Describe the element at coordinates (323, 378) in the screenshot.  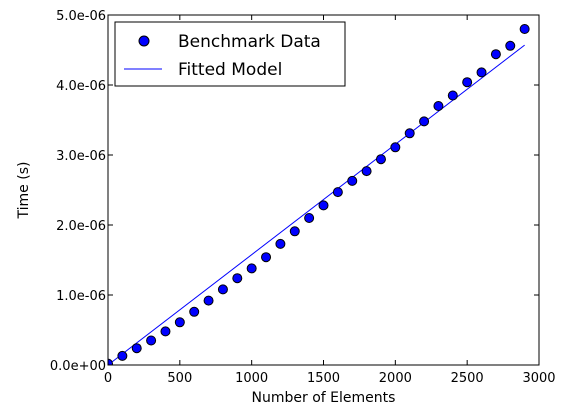
I see `x-tick-label: 1500` at that location.